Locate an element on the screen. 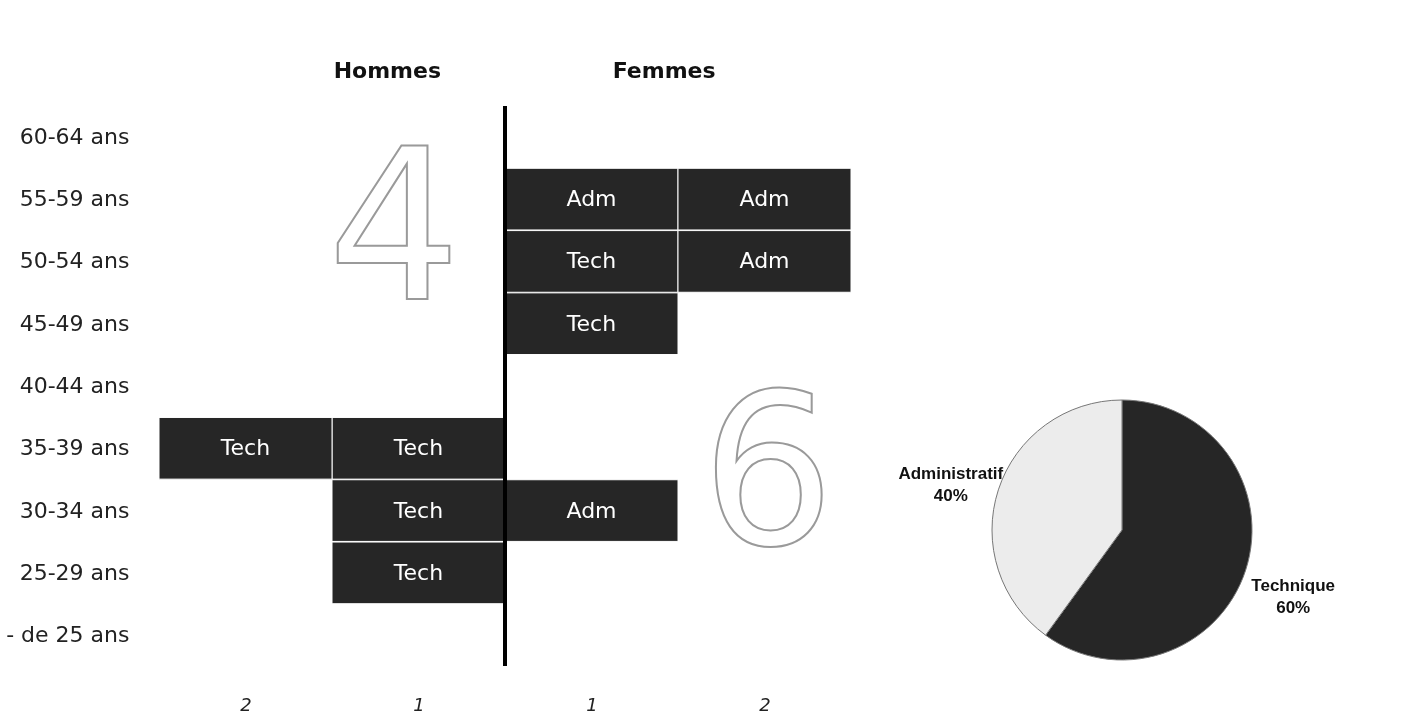 The width and height of the screenshot is (1405, 727). y-tick-label: 55-59 ans is located at coordinates (74, 199).